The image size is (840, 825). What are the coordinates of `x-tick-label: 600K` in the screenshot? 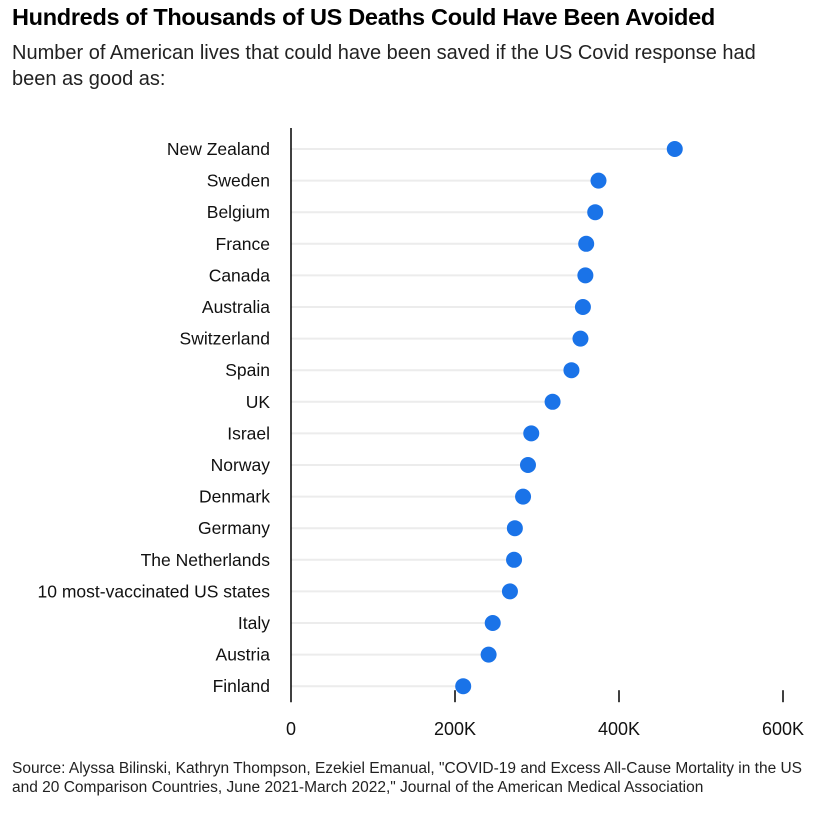 It's located at (783, 729).